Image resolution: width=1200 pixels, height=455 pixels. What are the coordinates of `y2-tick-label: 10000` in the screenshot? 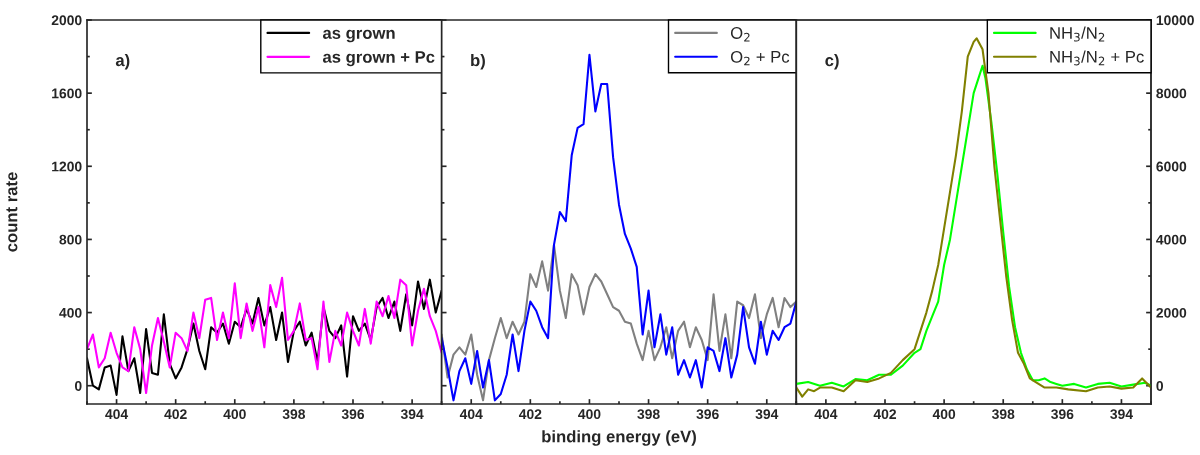 It's located at (1175, 20).